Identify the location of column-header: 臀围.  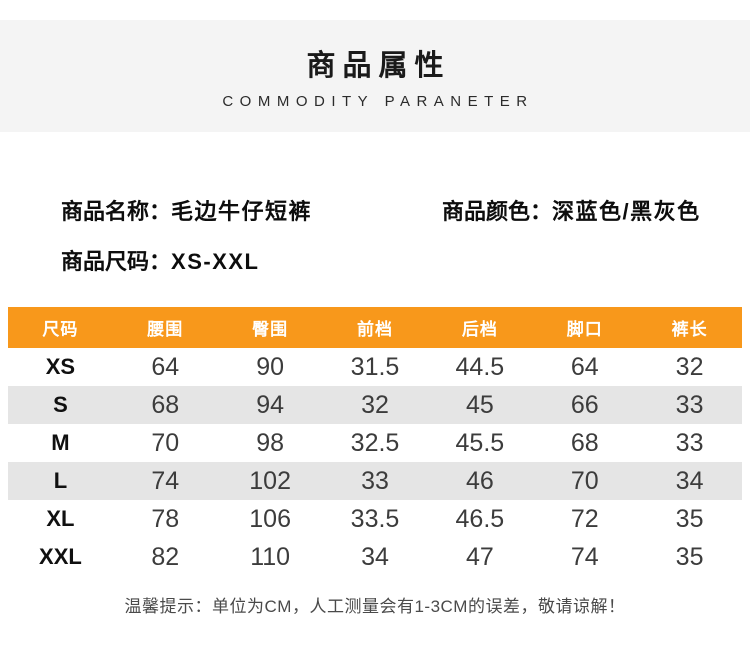
(270, 329).